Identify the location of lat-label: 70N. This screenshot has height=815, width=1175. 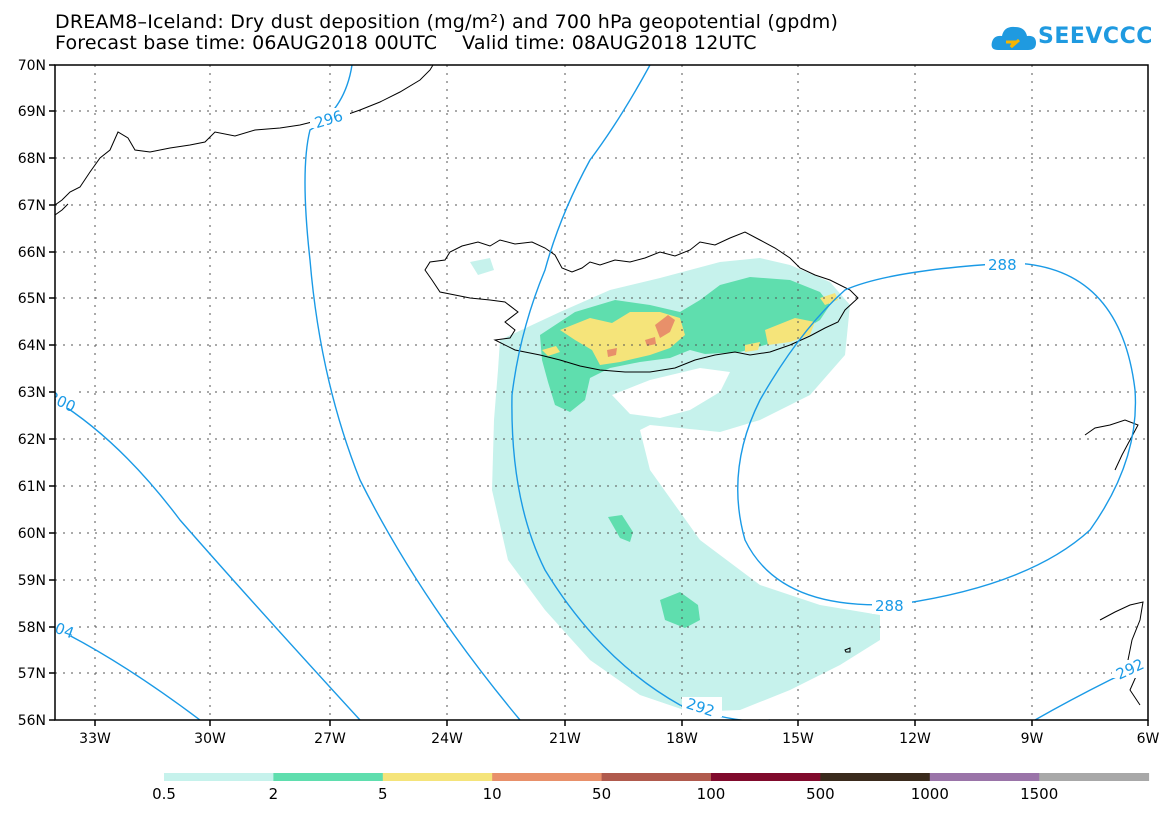
(32, 66).